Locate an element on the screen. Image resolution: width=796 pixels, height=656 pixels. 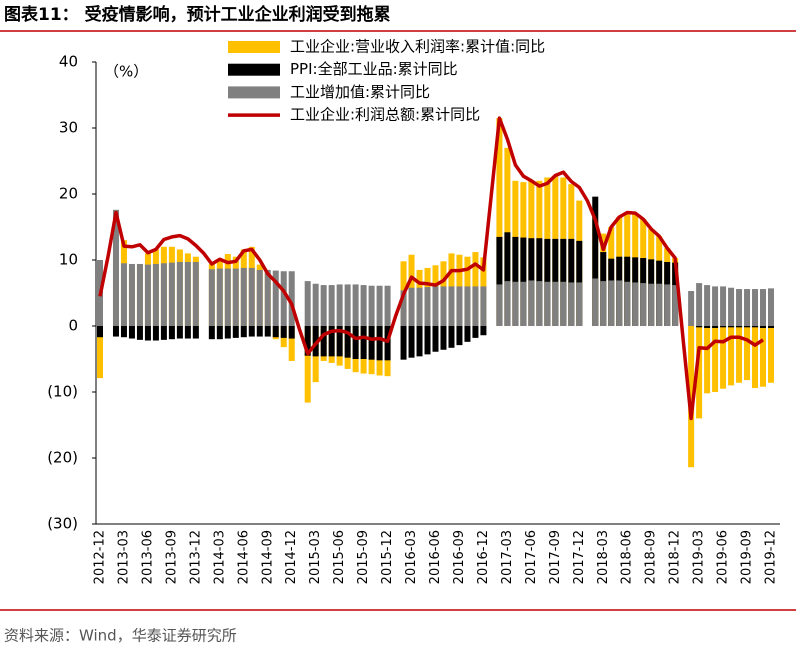
x-tick-label: 2017-03 is located at coordinates (507, 557).